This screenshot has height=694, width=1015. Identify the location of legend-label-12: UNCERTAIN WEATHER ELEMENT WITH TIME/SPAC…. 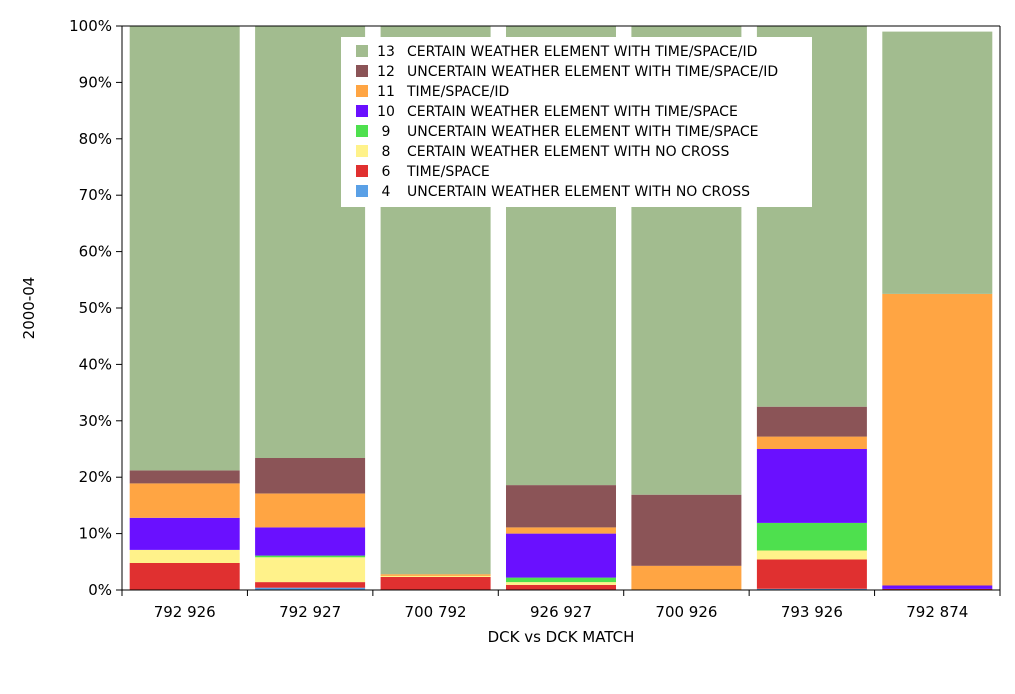
(592, 72).